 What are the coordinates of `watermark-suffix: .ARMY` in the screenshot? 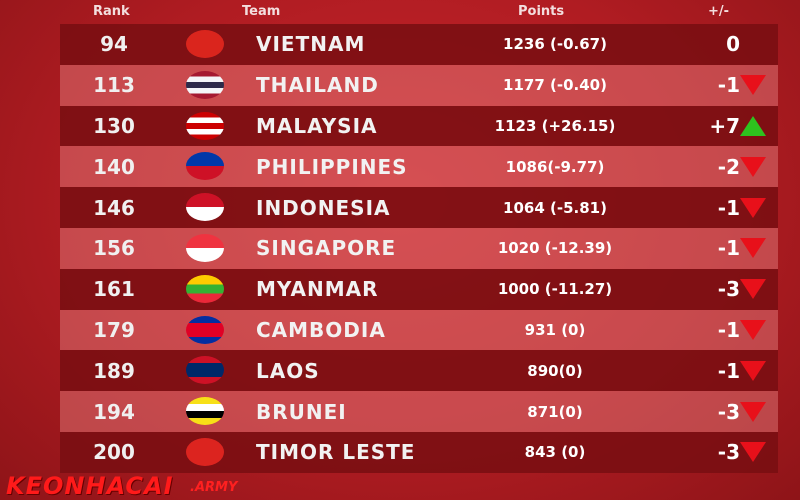 It's located at (214, 487).